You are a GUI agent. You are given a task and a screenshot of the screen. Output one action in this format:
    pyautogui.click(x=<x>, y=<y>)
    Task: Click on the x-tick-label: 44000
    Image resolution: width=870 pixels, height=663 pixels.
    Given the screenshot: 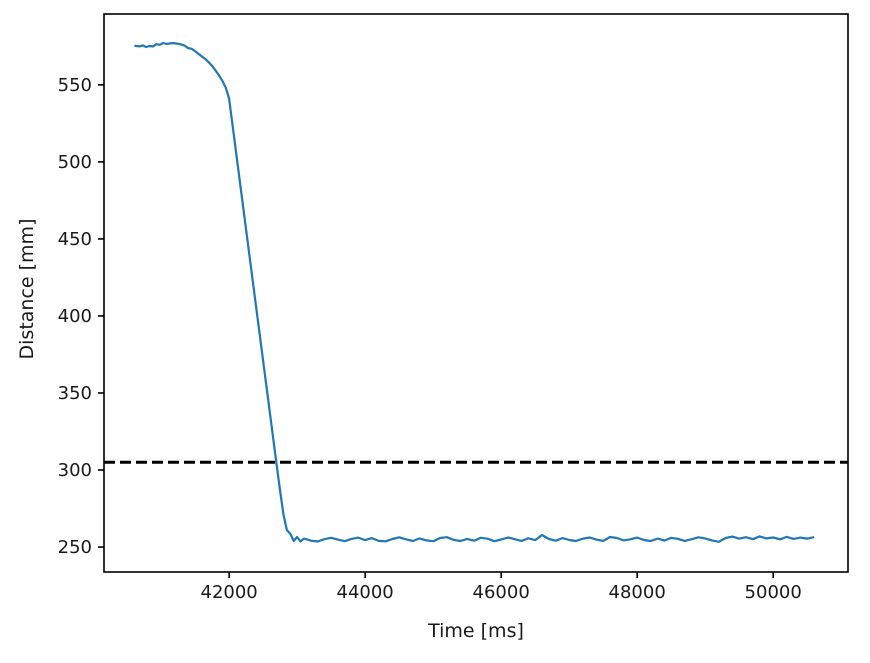 What is the action you would take?
    pyautogui.click(x=365, y=592)
    